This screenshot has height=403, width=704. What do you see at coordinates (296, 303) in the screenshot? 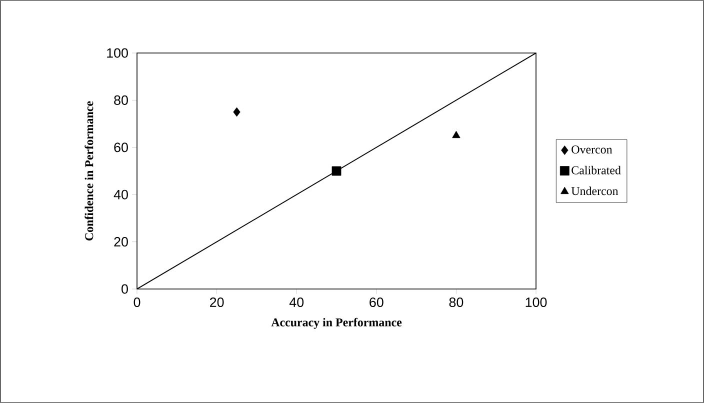
I see `x-tick-label: 40` at bounding box center [296, 303].